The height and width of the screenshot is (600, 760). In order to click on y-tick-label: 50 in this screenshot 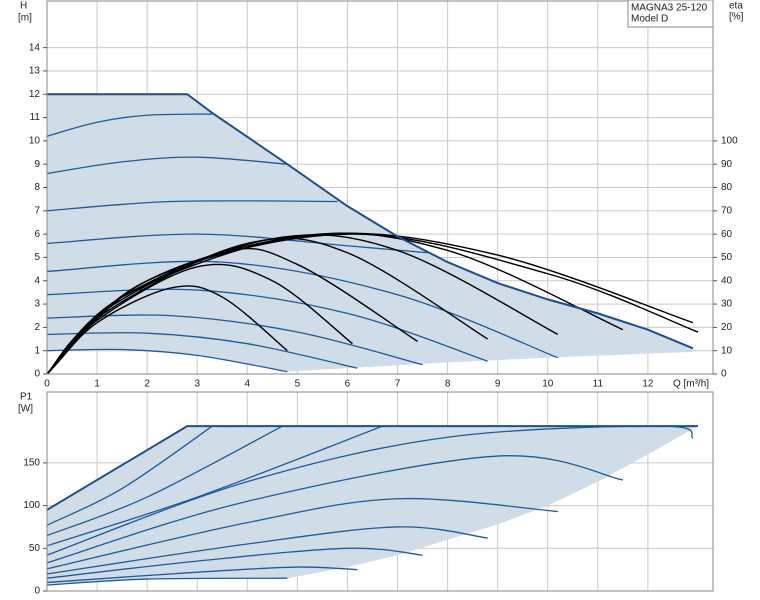, I will do `click(35, 548)`.